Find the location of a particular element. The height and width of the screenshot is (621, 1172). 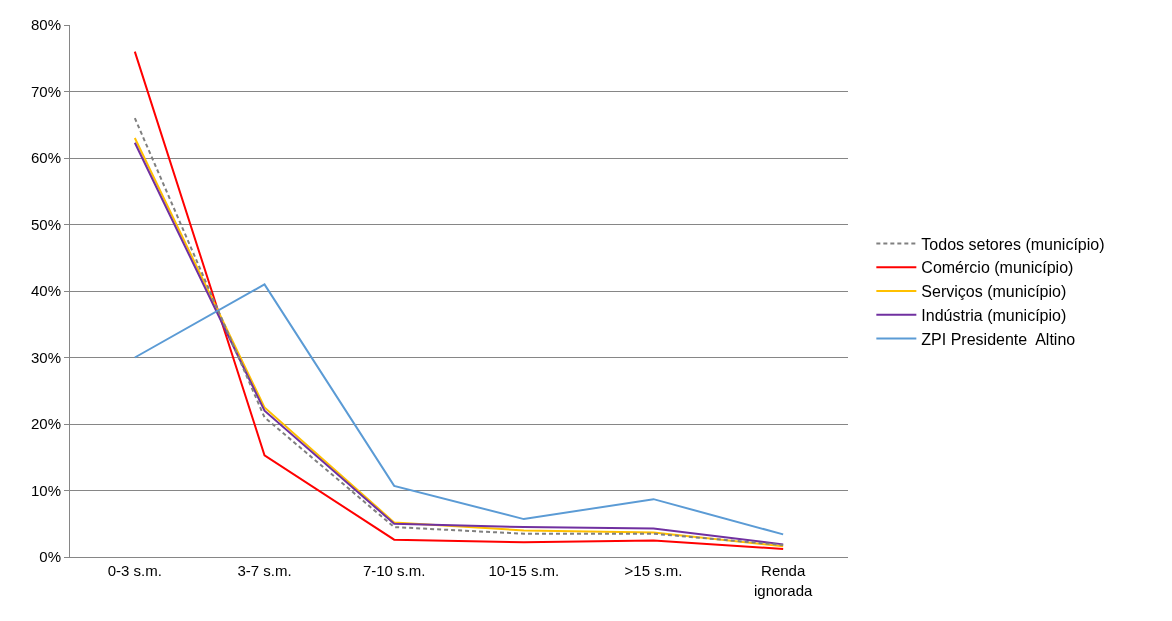

legend-label: Serviços (município) is located at coordinates (994, 292).